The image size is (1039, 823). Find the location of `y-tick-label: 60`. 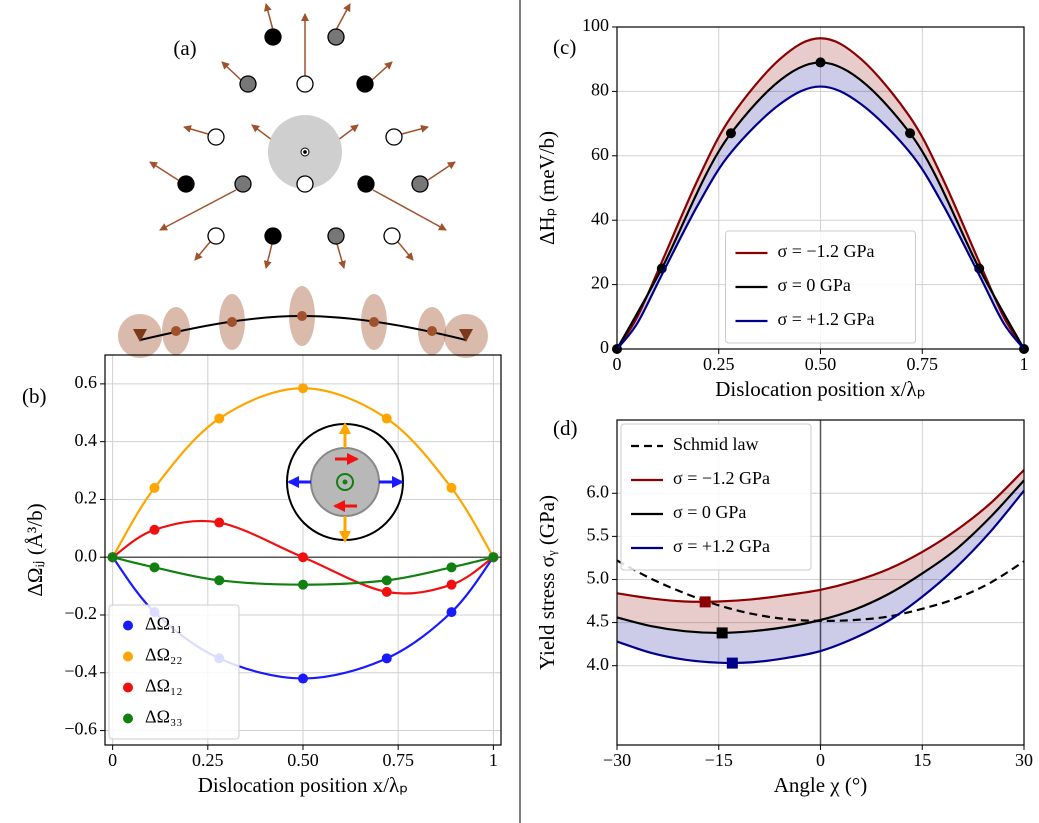

y-tick-label: 60 is located at coordinates (600, 154).